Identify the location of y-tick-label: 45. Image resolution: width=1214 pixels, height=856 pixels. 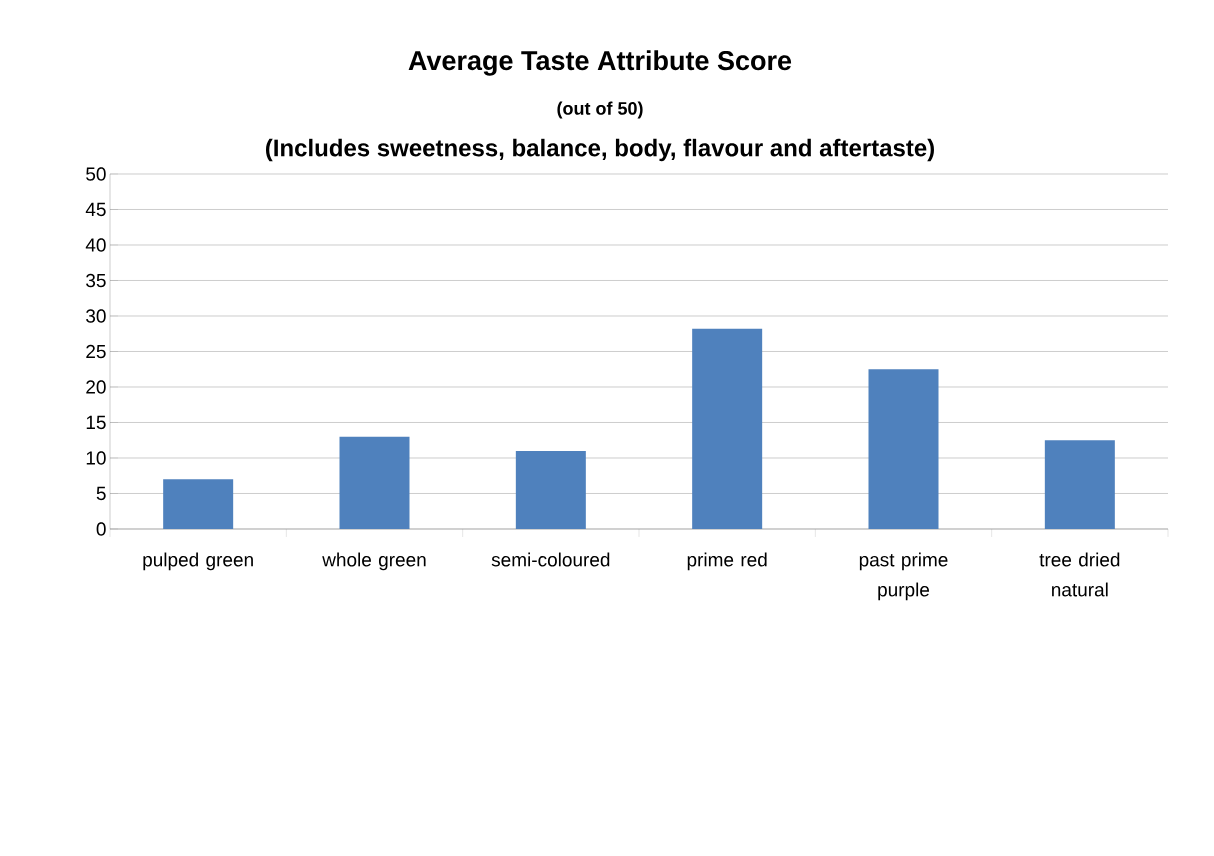
(95, 209).